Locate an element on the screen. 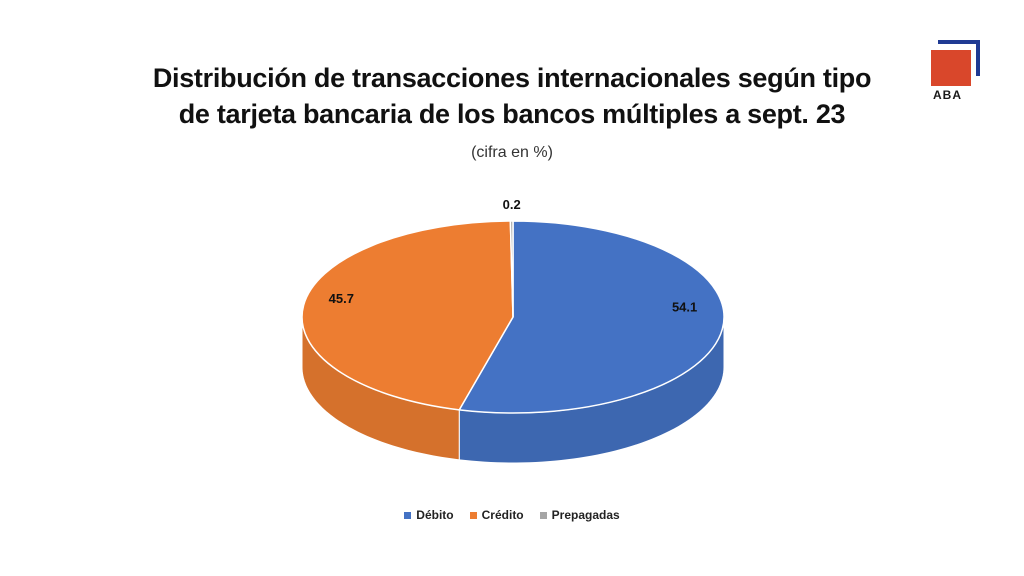 Image resolution: width=1024 pixels, height=576 pixels. aba-logo: ABA is located at coordinates (955, 71).